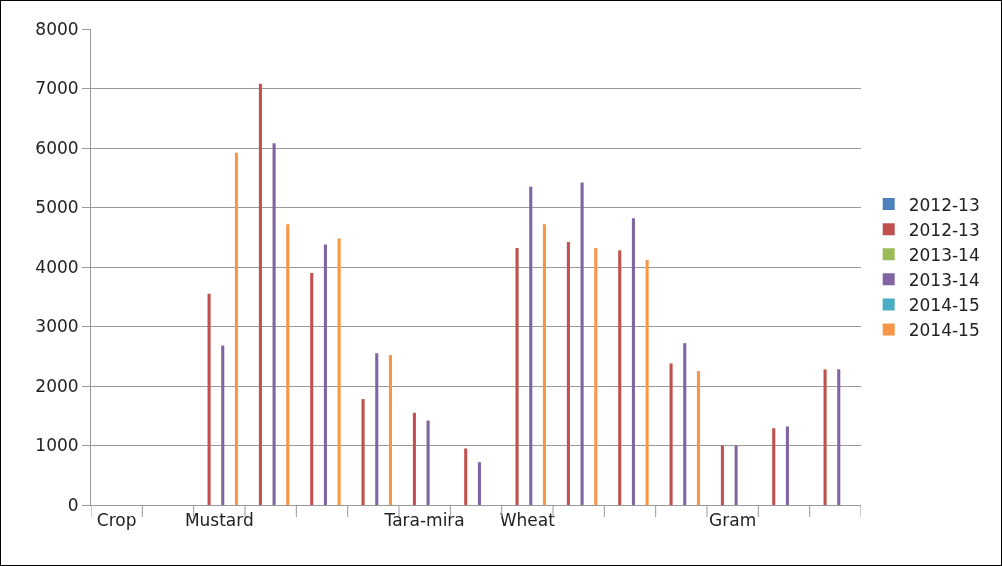  I want to click on y-tick-label: 2000, so click(57, 385).